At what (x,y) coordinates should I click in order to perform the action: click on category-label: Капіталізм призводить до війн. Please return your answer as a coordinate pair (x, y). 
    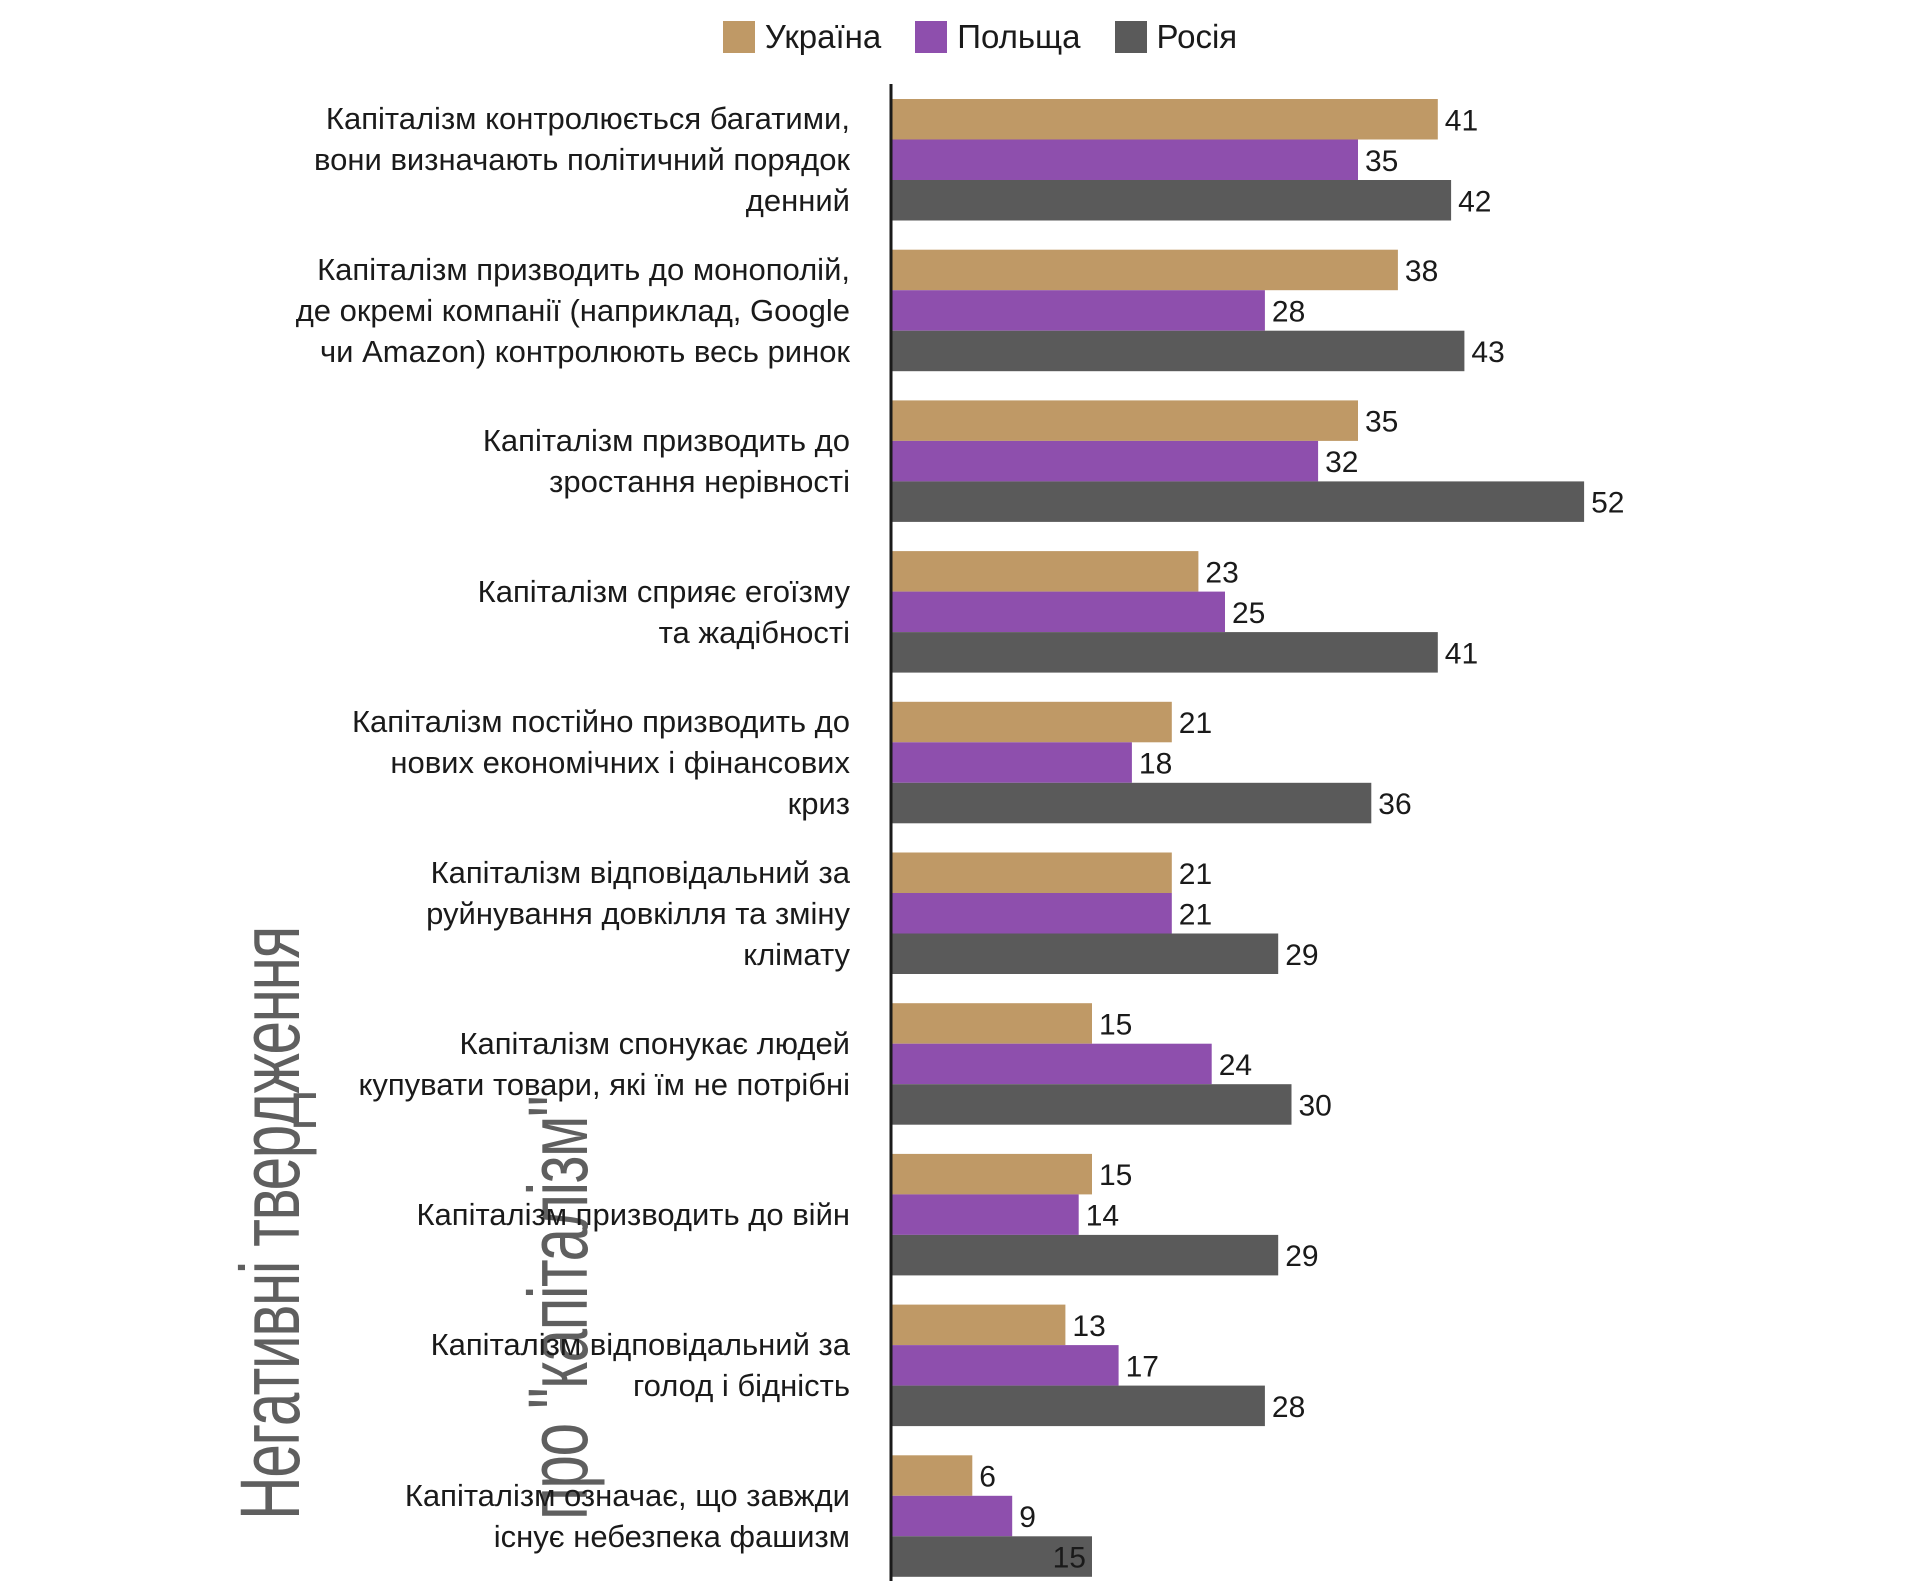
    Looking at the image, I should click on (633, 1215).